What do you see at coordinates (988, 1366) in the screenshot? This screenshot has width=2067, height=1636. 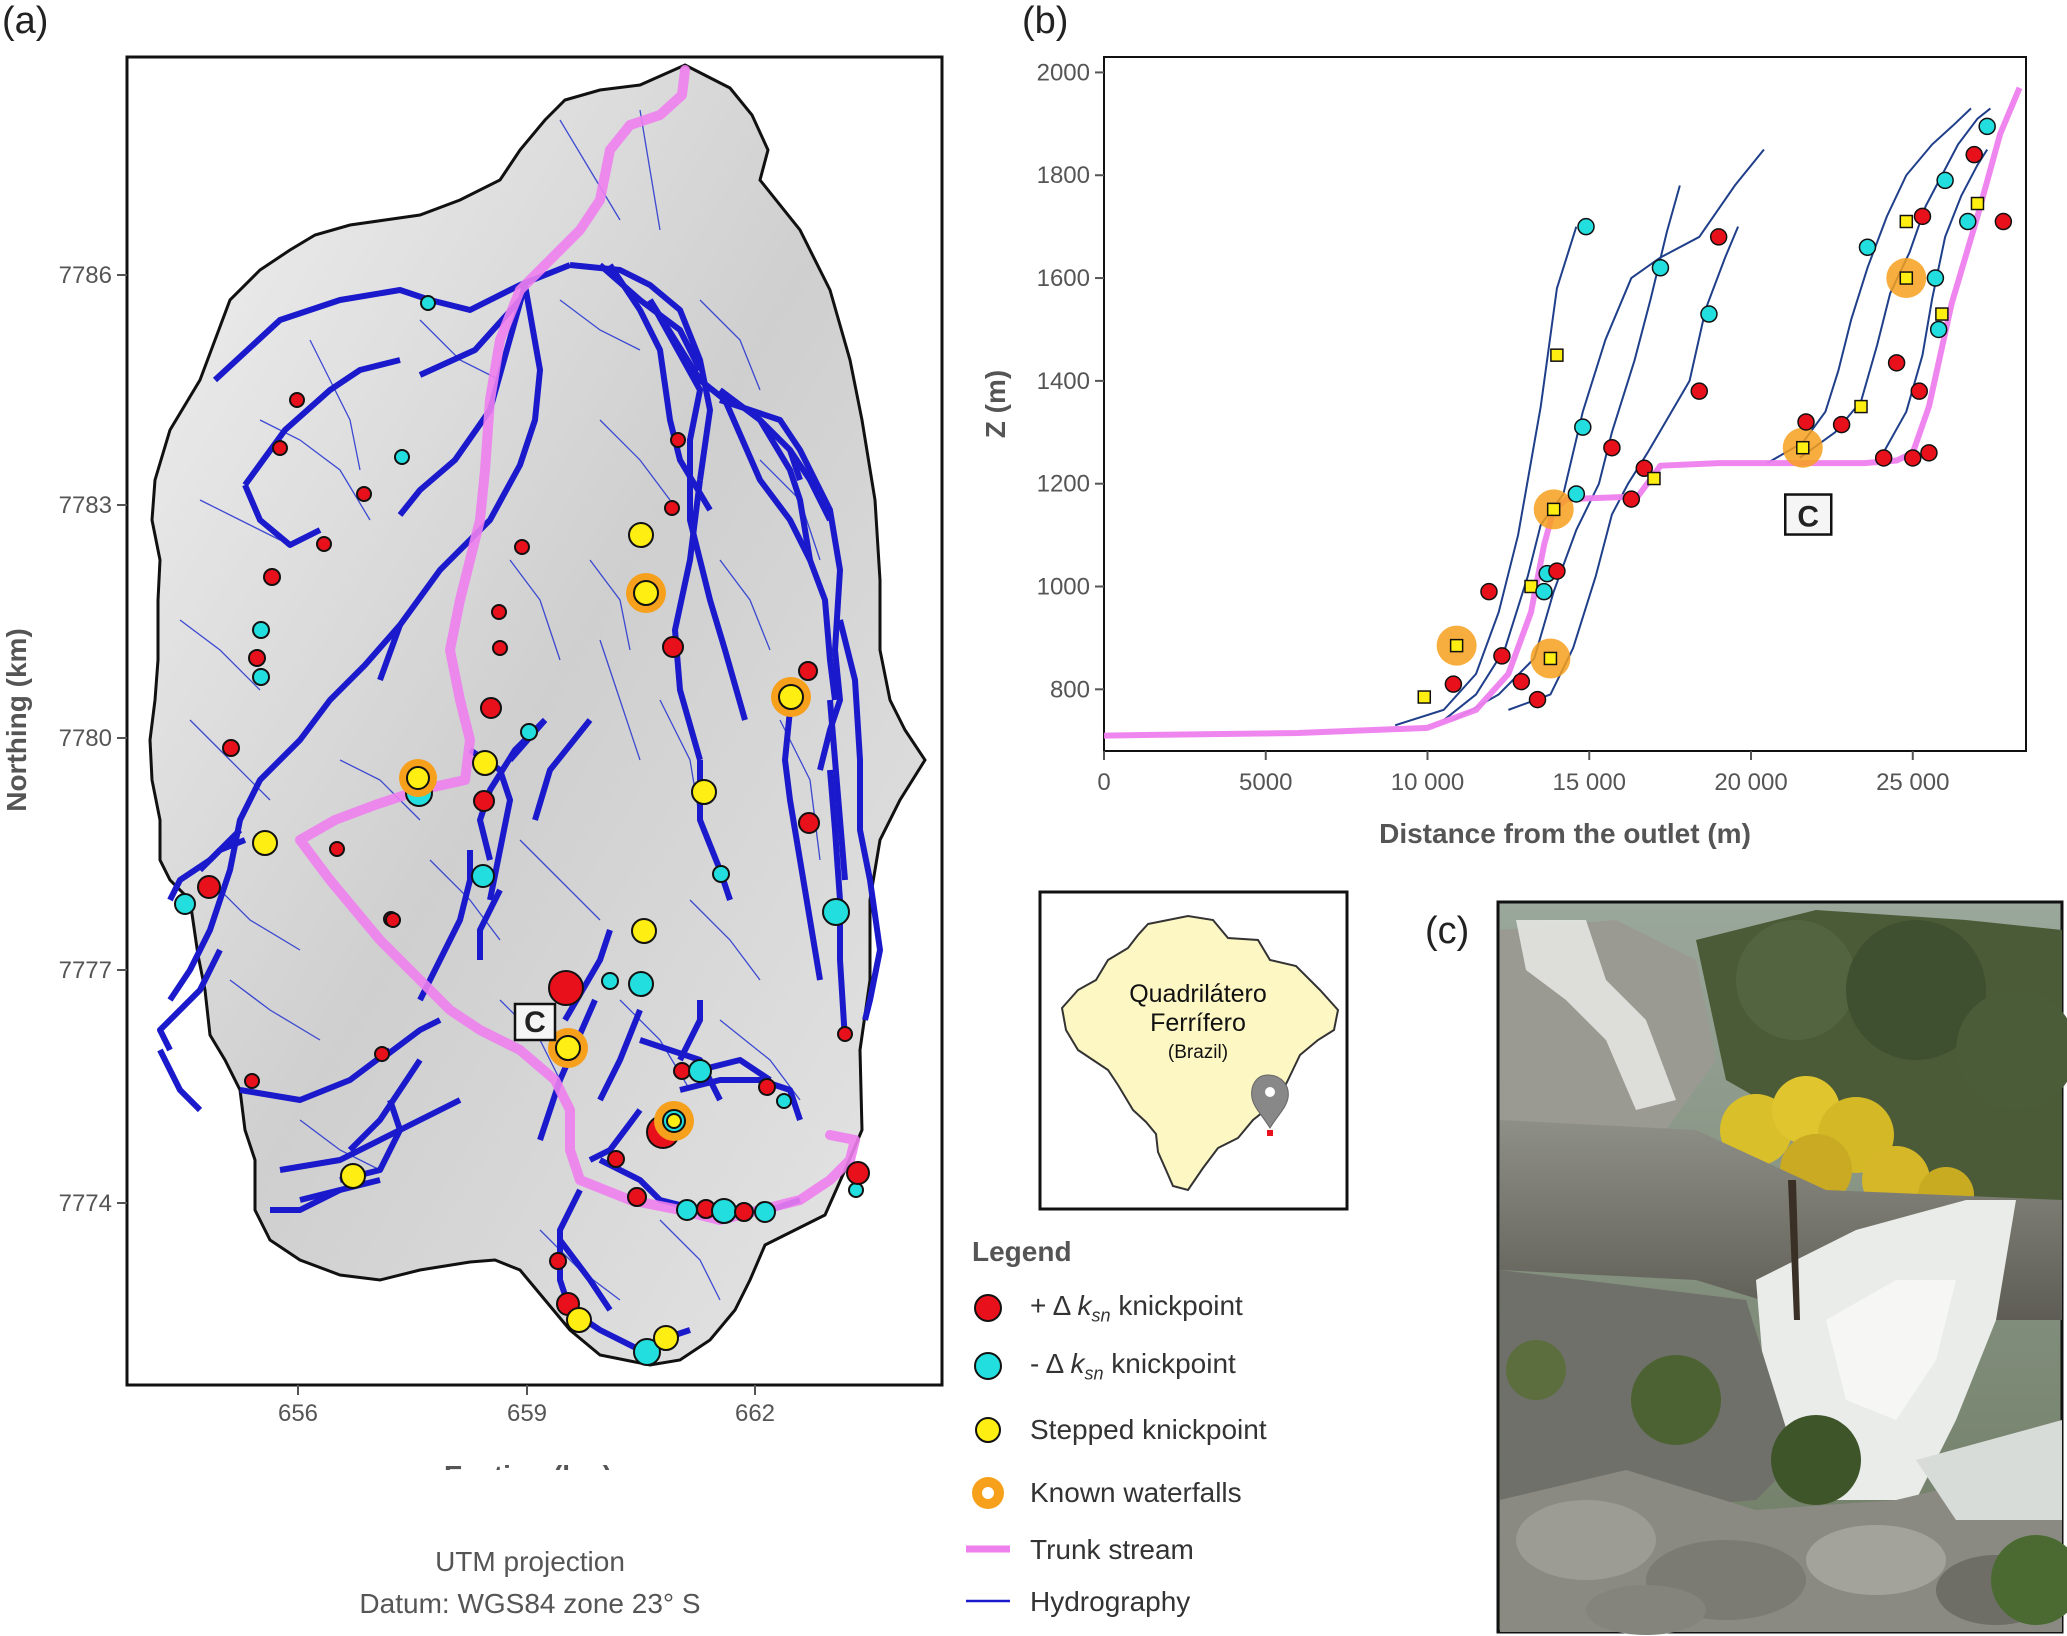 I see `legend-neg-symbol` at bounding box center [988, 1366].